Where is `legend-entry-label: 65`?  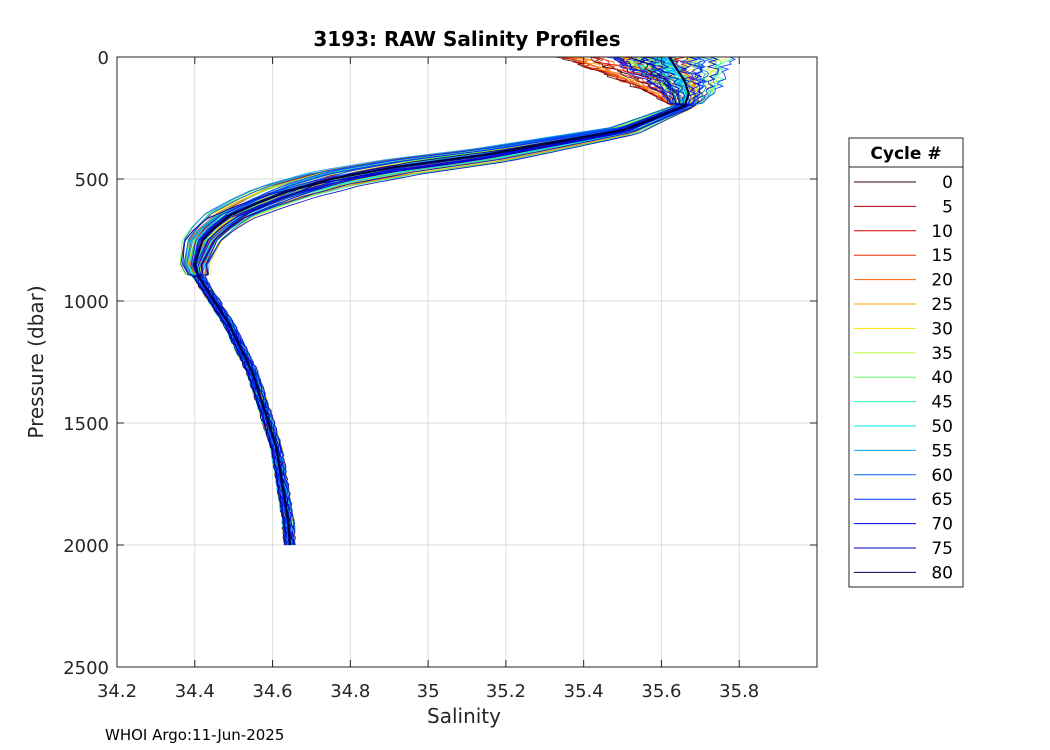 legend-entry-label: 65 is located at coordinates (942, 500).